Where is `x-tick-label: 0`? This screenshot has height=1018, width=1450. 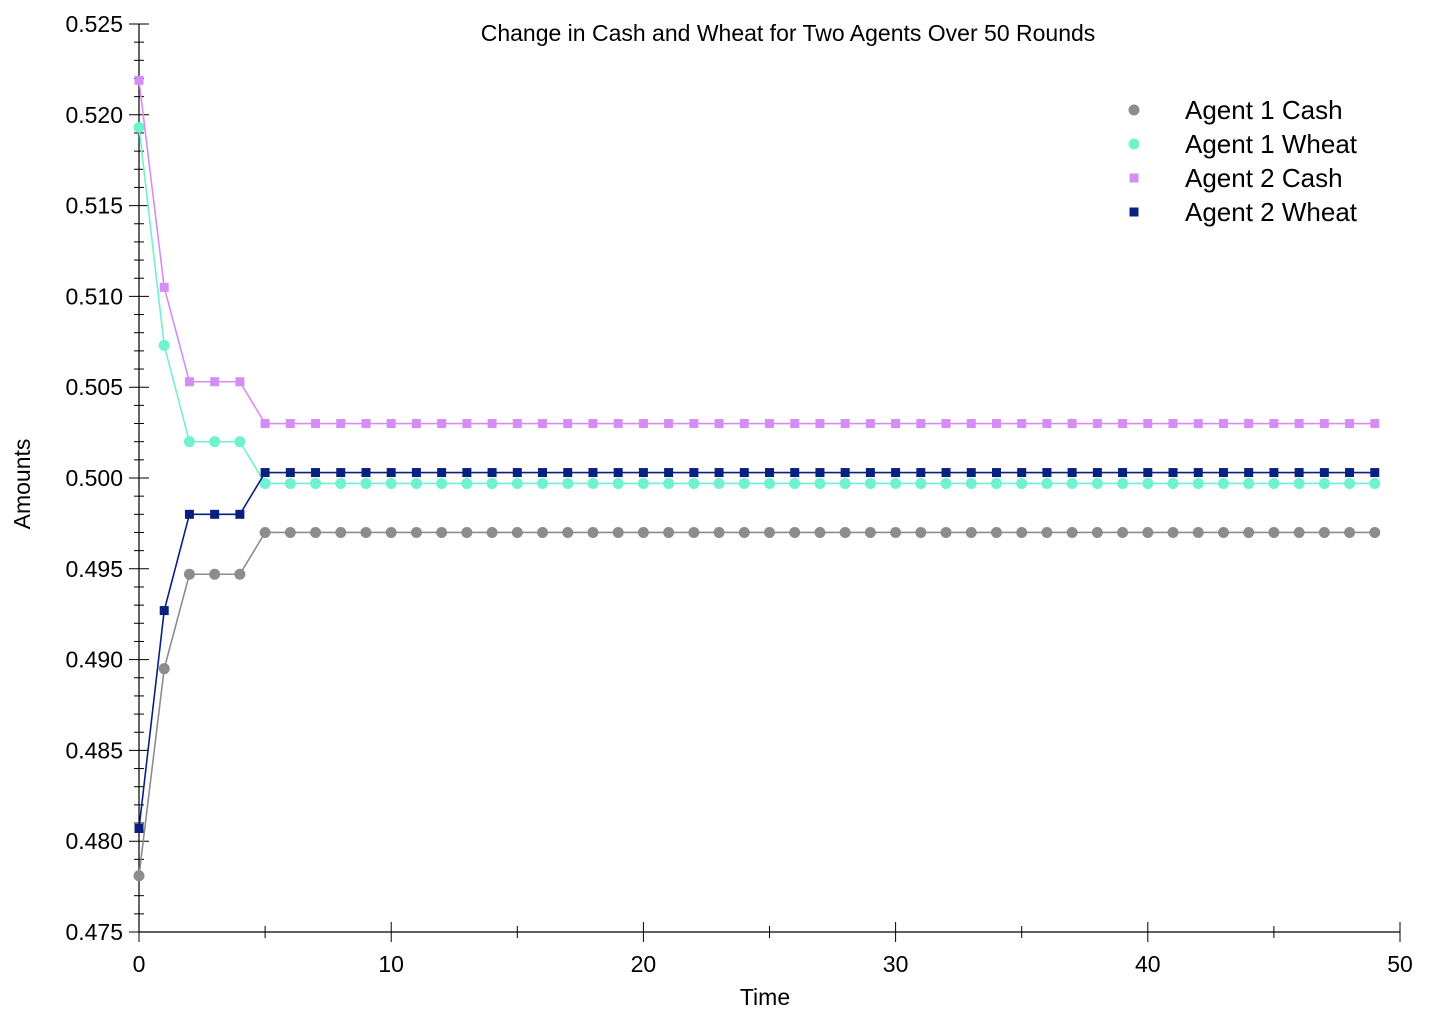
x-tick-label: 0 is located at coordinates (139, 964).